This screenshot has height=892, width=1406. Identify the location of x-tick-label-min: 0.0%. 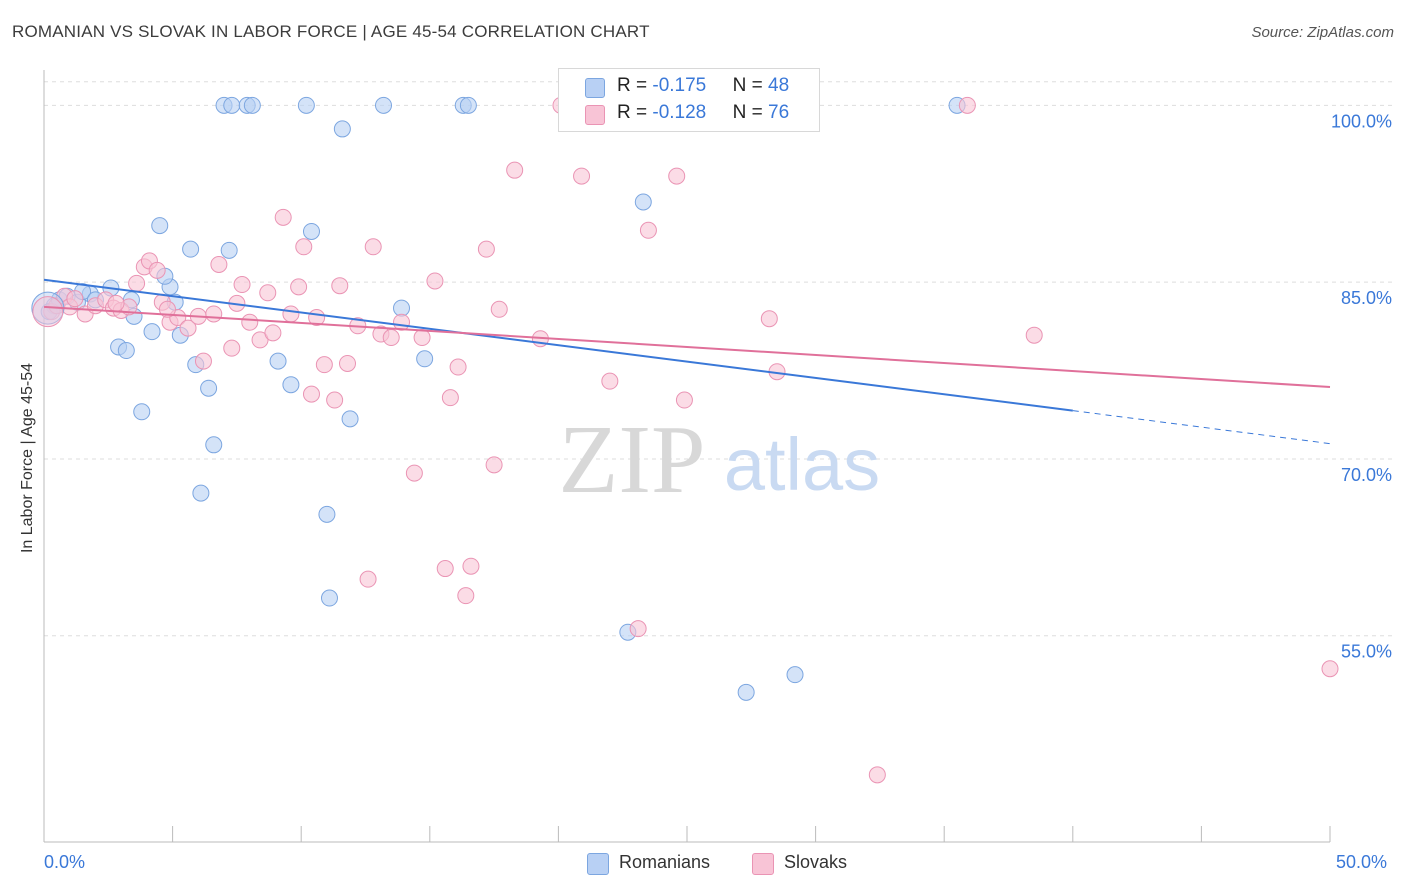
(65, 862).